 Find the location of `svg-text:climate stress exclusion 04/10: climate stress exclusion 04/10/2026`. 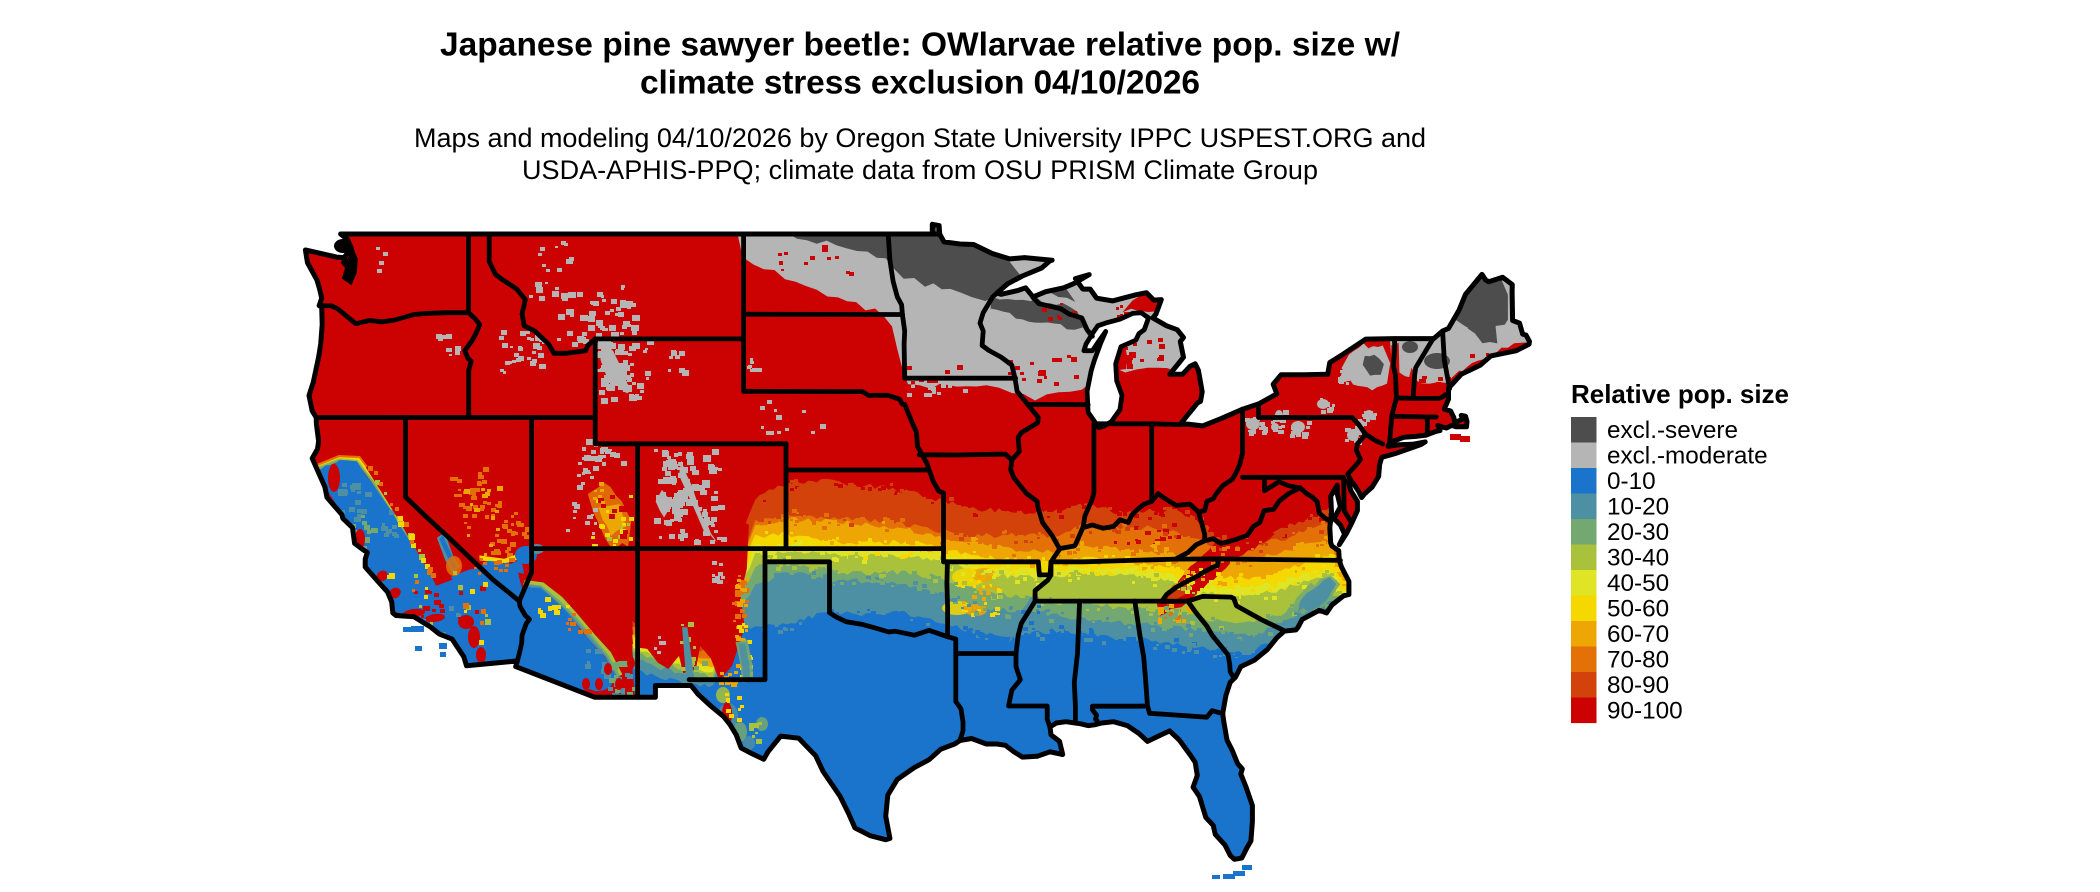

svg-text:climate stress exclusion 04/10: climate stress exclusion 04/10/2026 is located at coordinates (920, 83).